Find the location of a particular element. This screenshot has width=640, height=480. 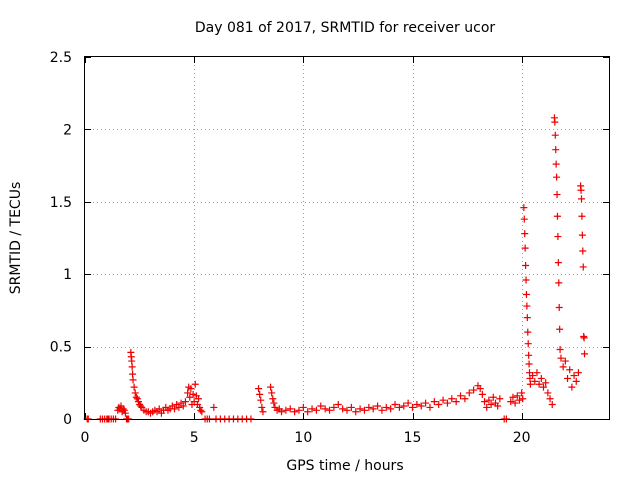

x-tick-label: 10 is located at coordinates (303, 438).